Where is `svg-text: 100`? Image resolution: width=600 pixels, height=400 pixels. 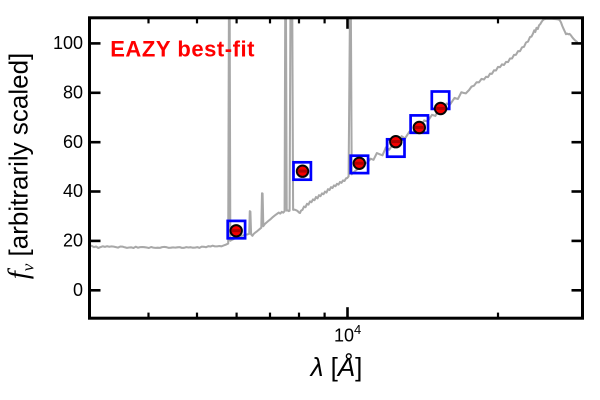 svg-text: 100 is located at coordinates (68, 43).